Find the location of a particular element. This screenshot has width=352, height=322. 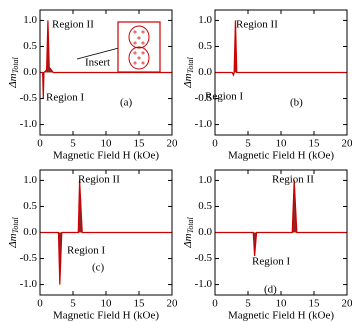

annotation: (d) is located at coordinates (270, 290).